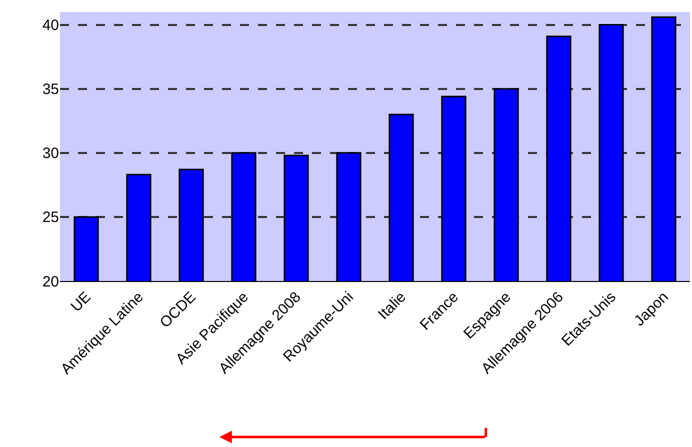 Image resolution: width=692 pixels, height=447 pixels. I want to click on y-tick-label: 40, so click(50, 25).